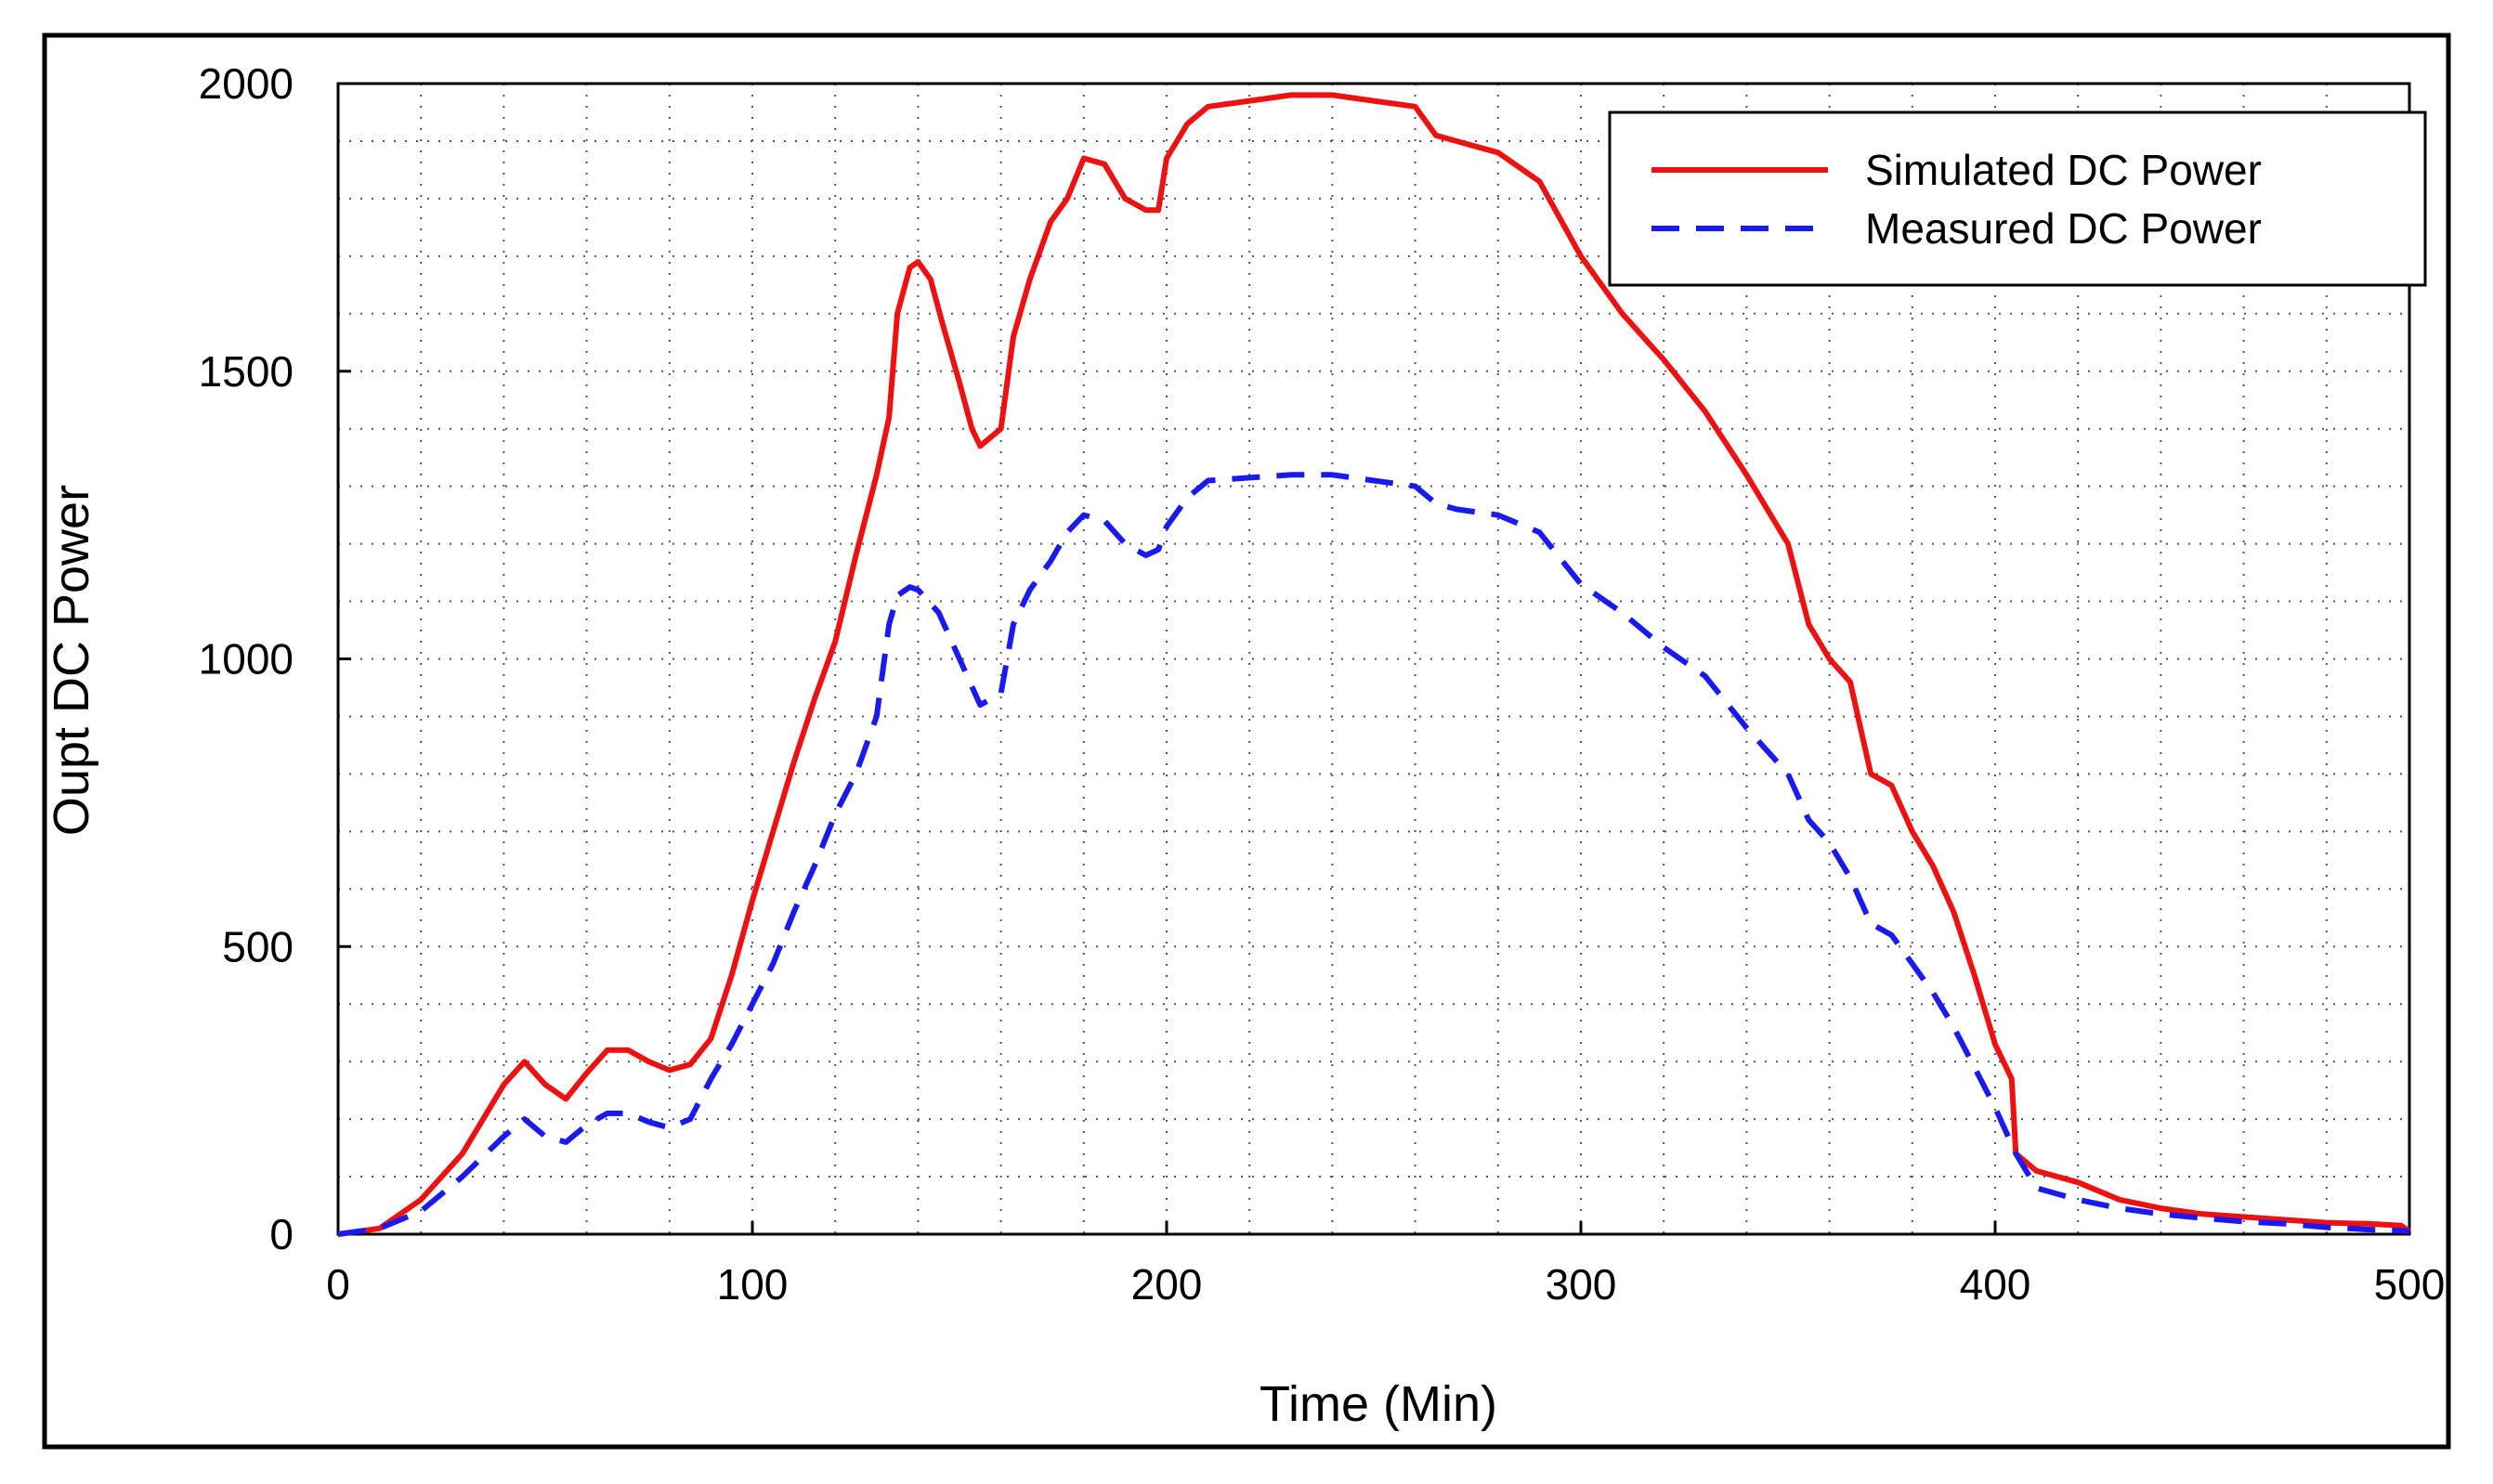 The height and width of the screenshot is (1484, 2493). Describe the element at coordinates (753, 1284) in the screenshot. I see `x-tick-label: 100` at that location.